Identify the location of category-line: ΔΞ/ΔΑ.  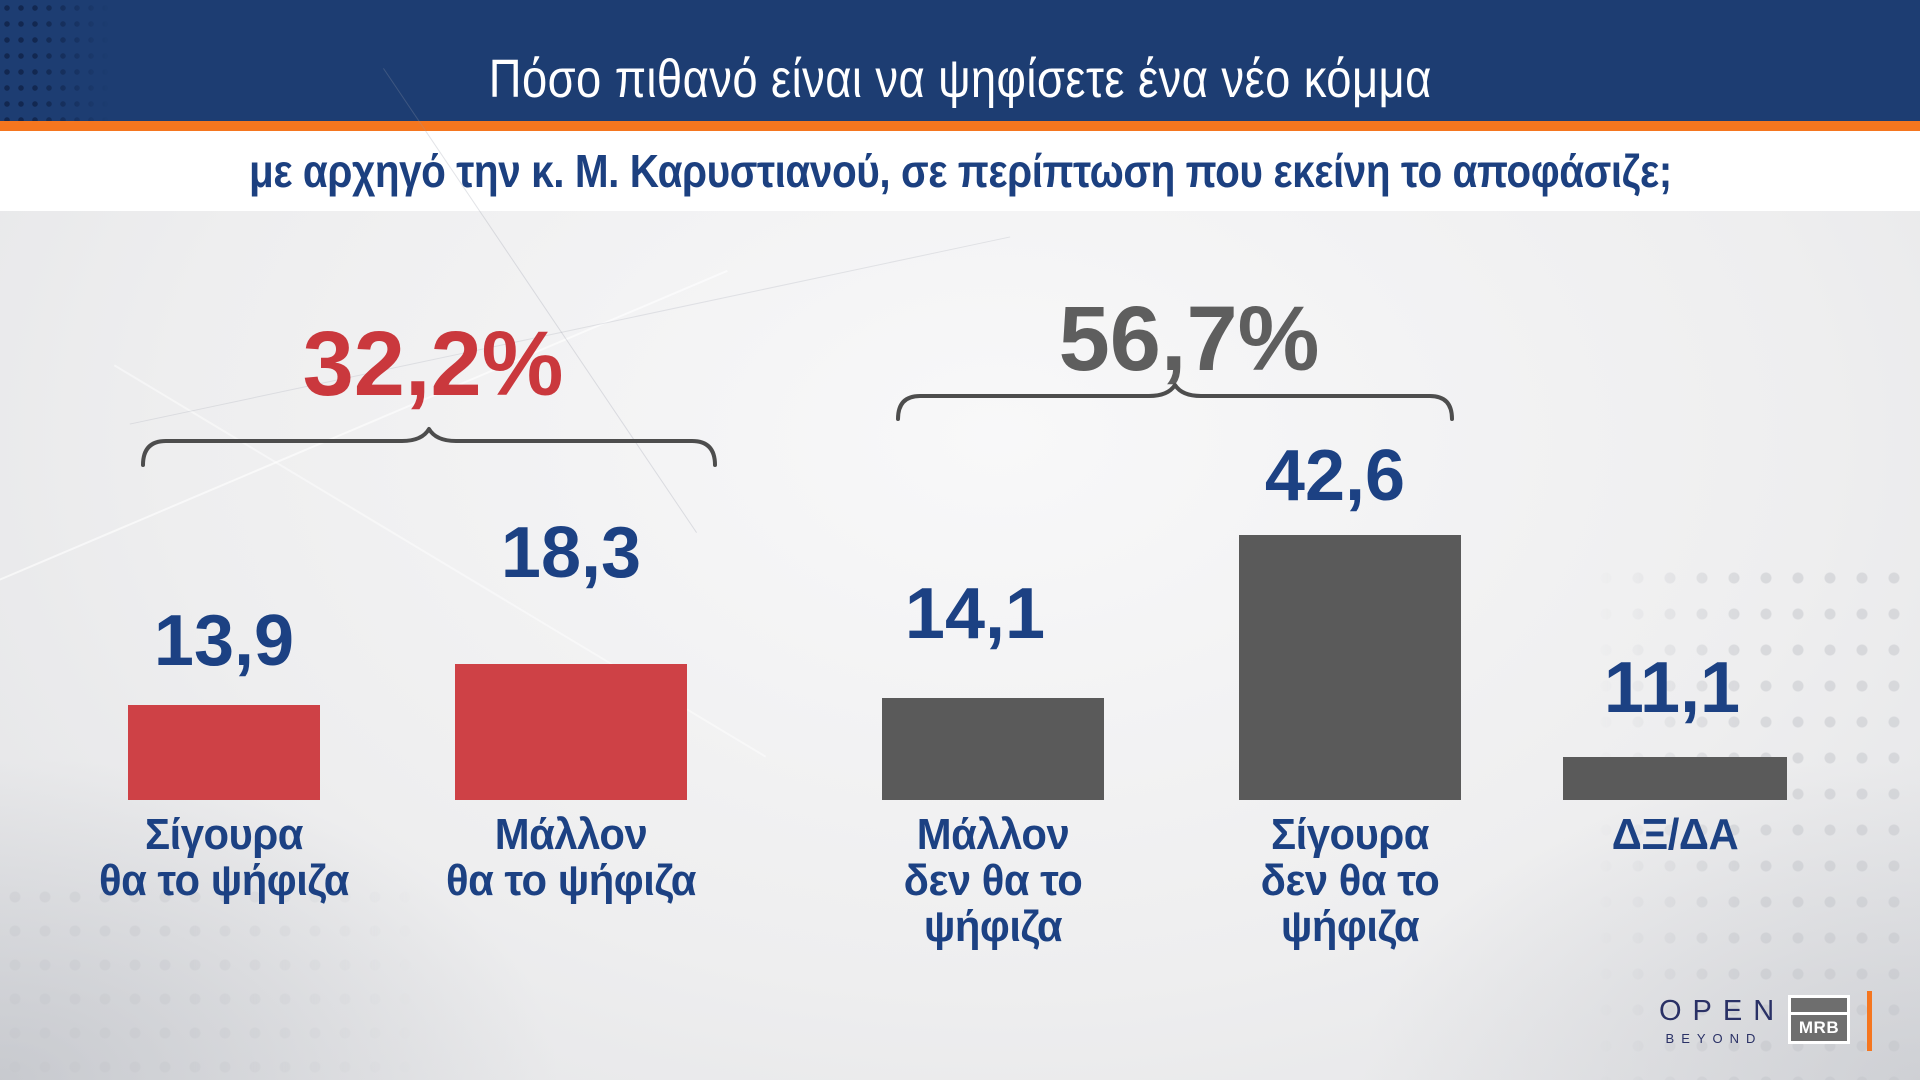
(1675, 834).